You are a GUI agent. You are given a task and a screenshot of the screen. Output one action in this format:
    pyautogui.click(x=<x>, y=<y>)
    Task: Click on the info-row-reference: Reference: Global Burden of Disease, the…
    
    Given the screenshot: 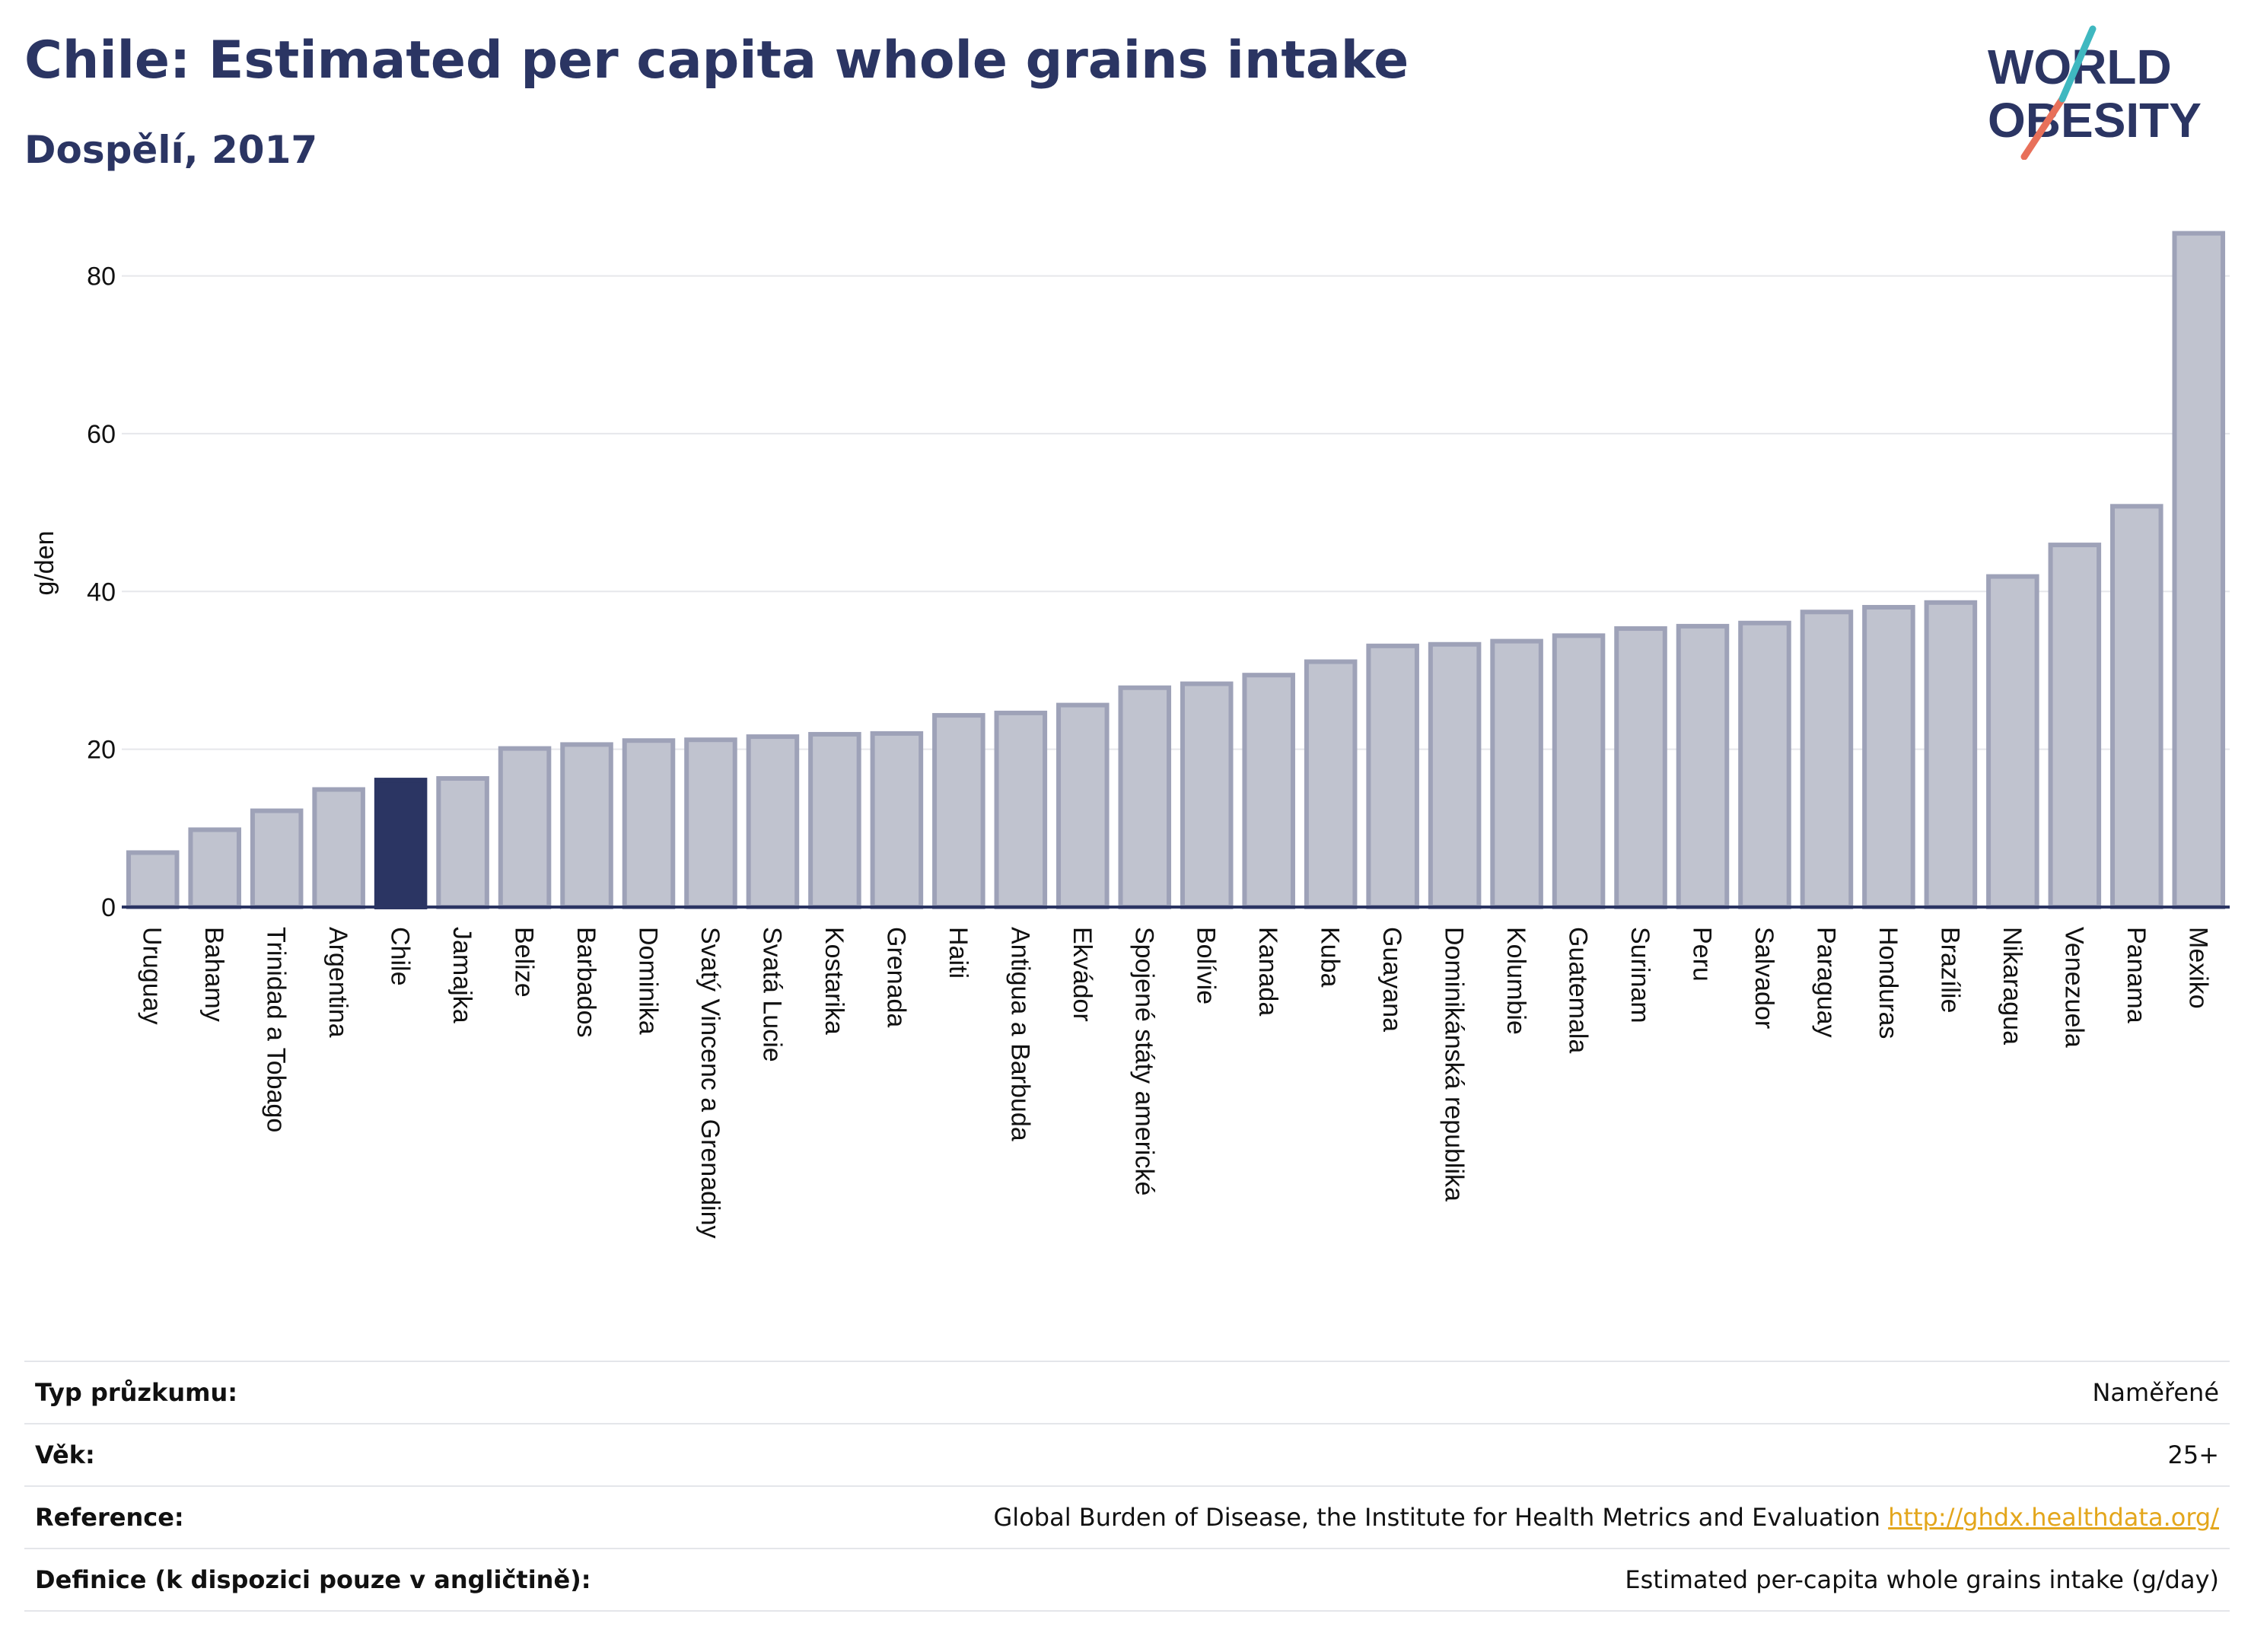 What is the action you would take?
    pyautogui.click(x=1127, y=1517)
    